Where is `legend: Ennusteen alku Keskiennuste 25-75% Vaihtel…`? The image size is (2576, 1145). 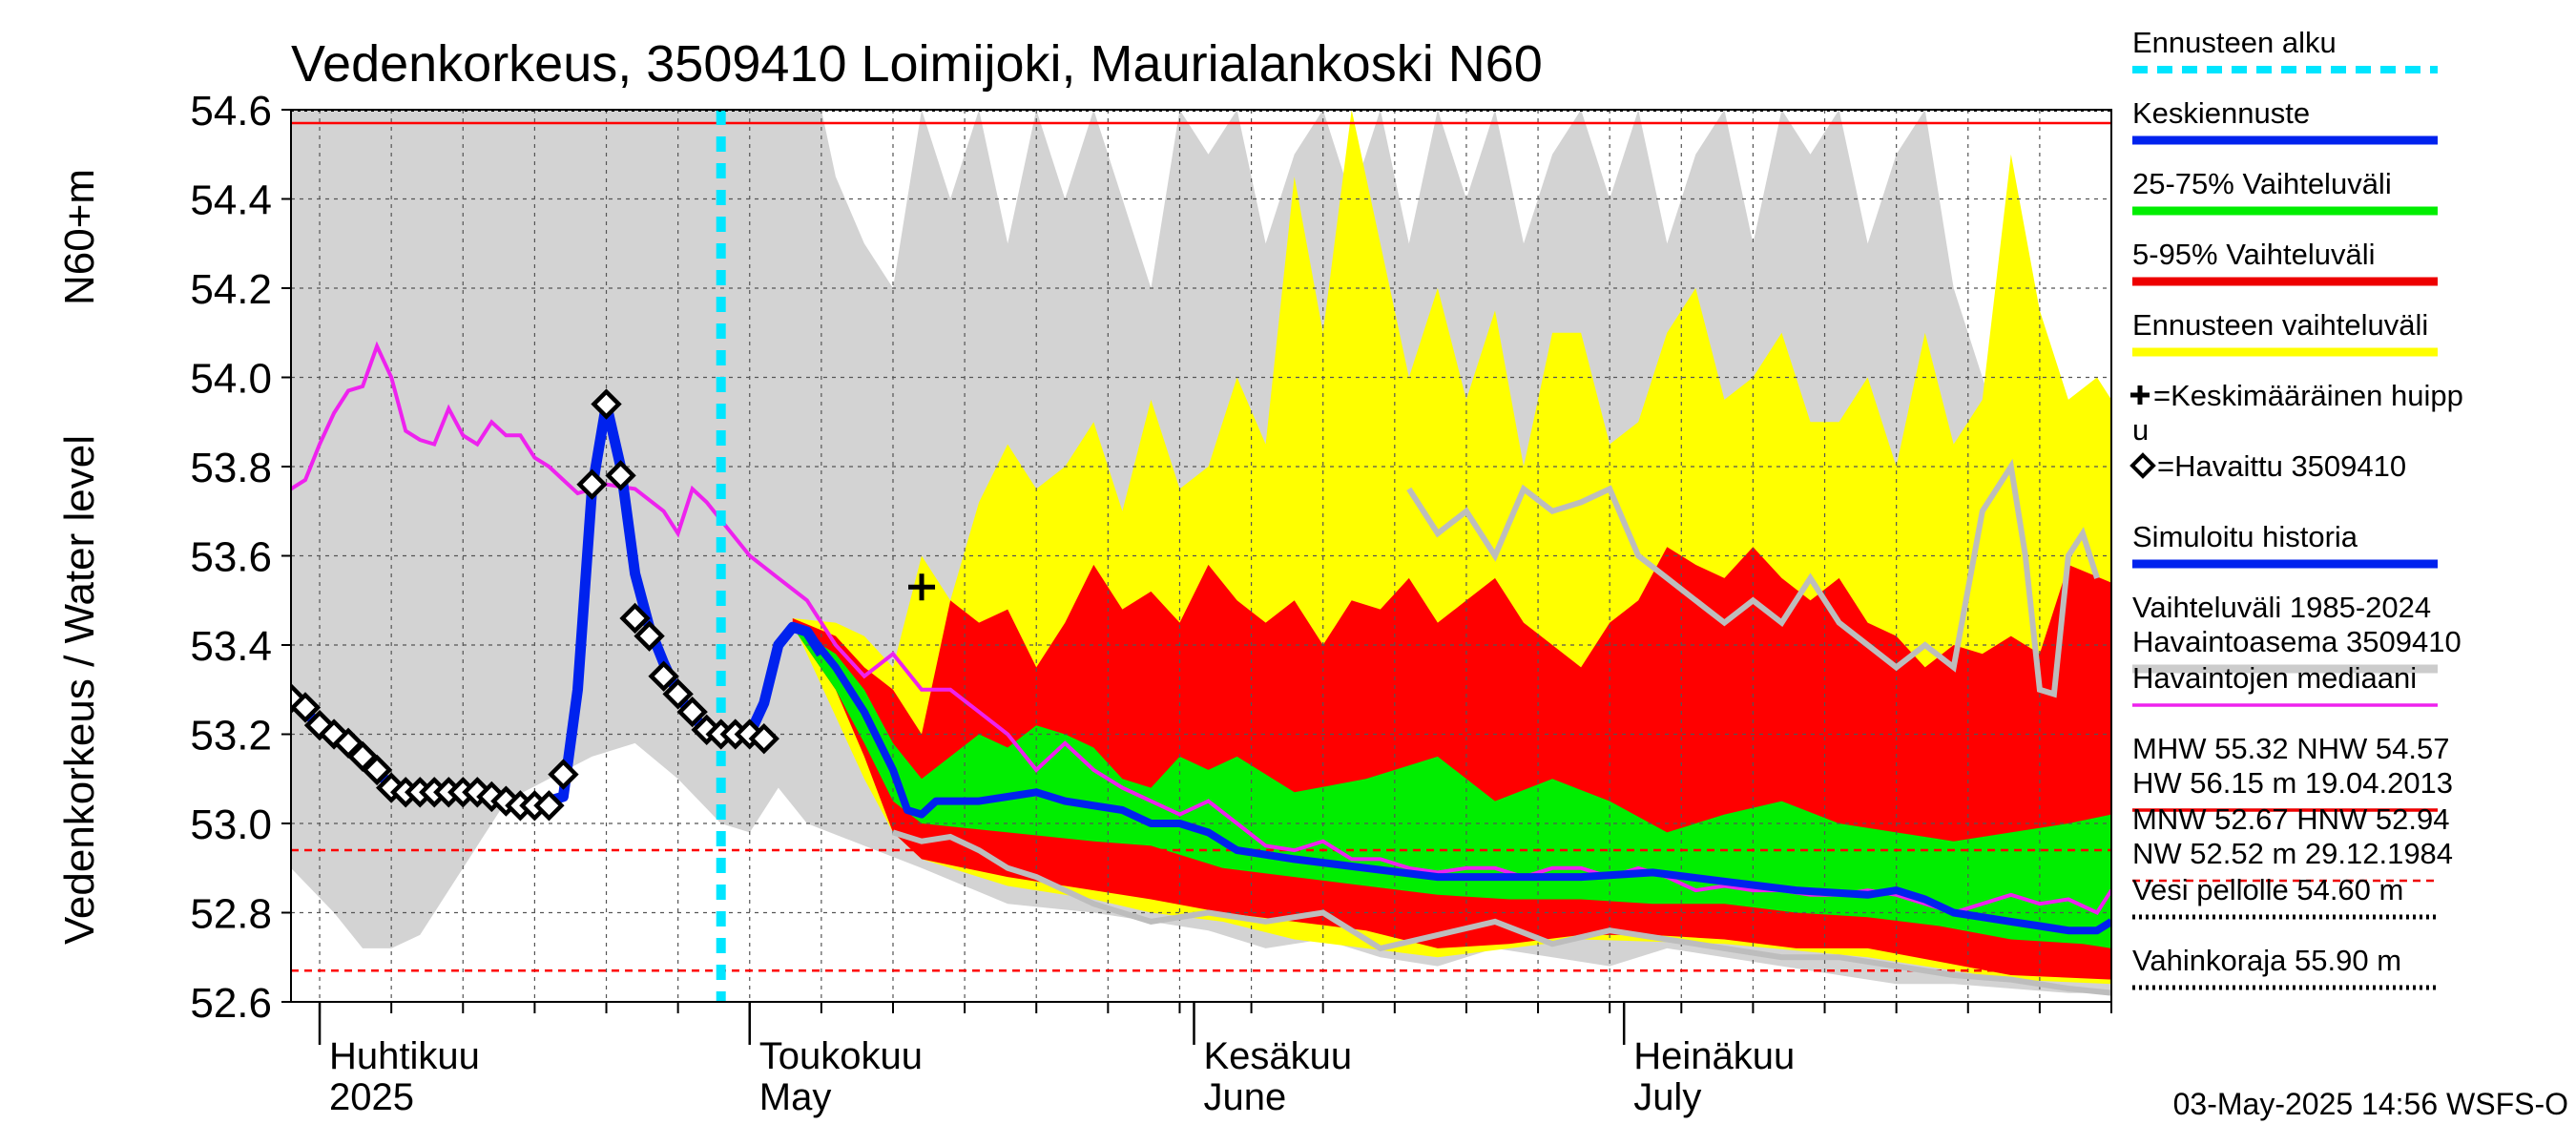 legend: Ennusteen alku Keskiennuste 25-75% Vaihtel… is located at coordinates (2296, 508).